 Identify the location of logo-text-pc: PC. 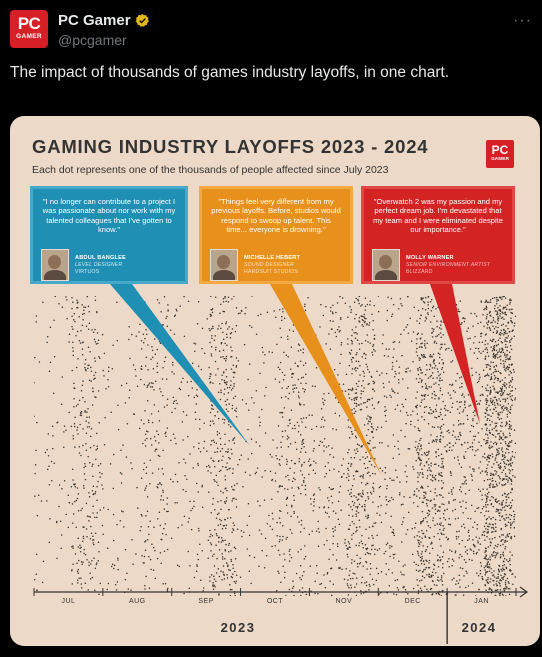
(500, 150).